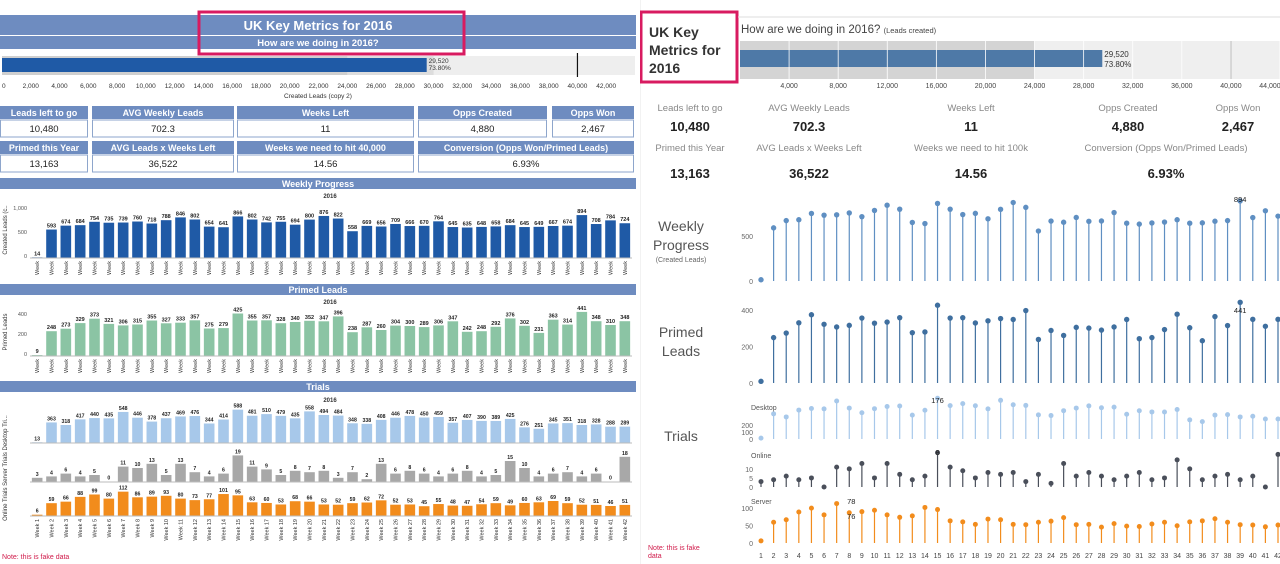  What do you see at coordinates (520, 86) in the screenshot?
I see `bullet-tick: 36,000` at bounding box center [520, 86].